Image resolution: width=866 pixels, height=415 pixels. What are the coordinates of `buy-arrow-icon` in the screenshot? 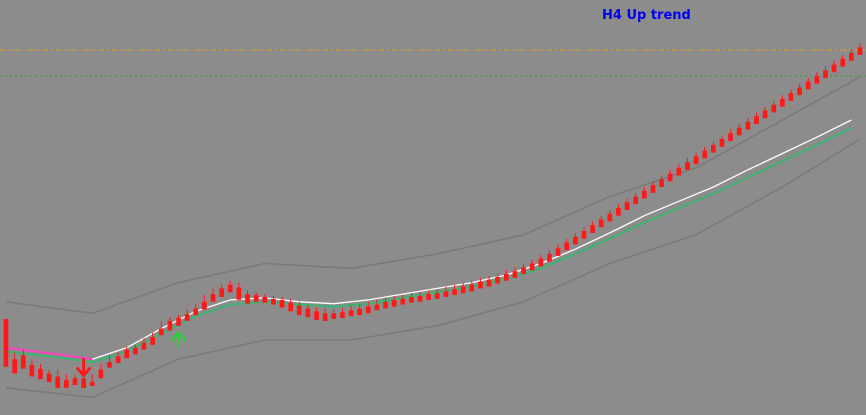 It's located at (179, 340).